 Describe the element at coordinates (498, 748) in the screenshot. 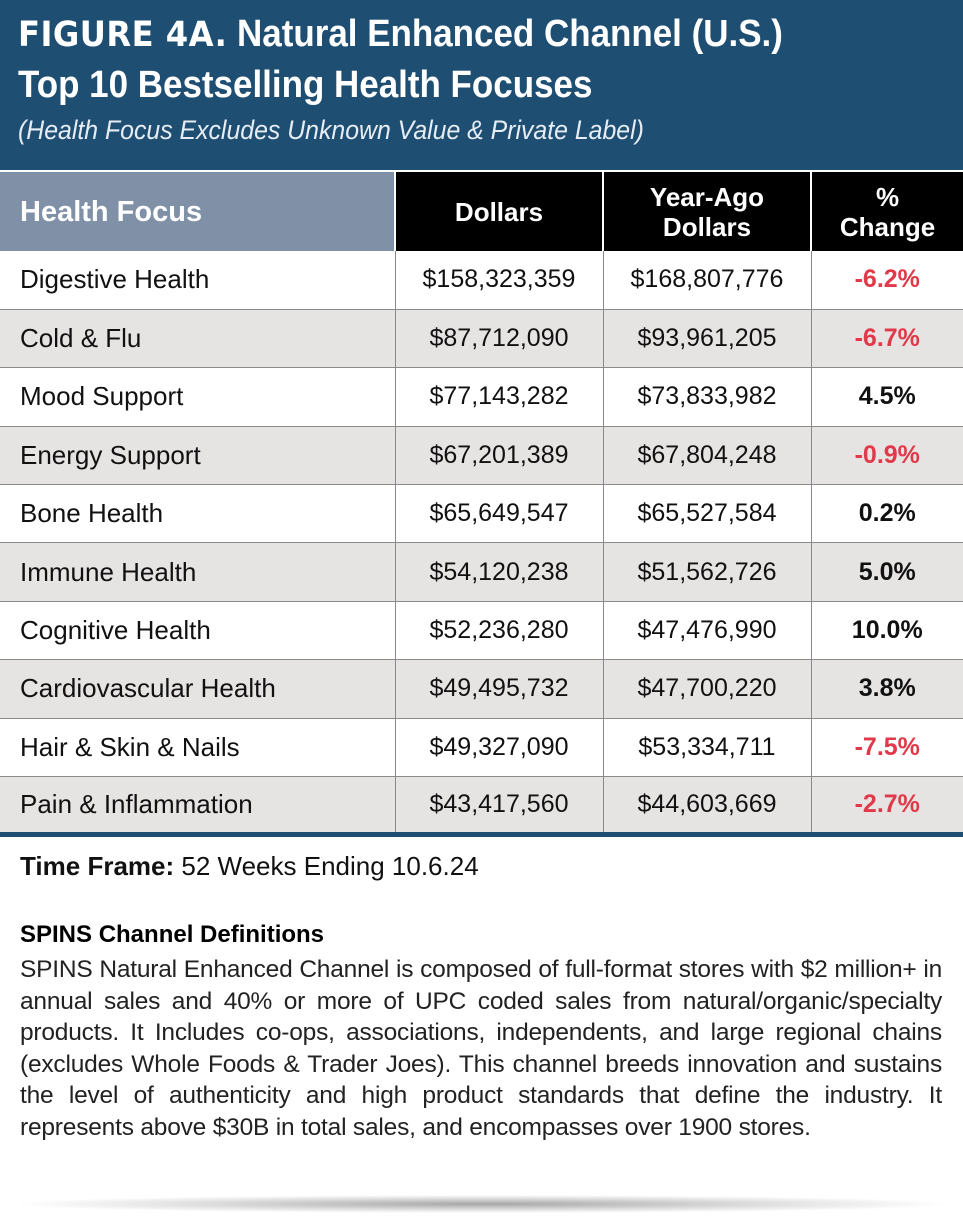

I see `dollars-cell: $49,327,090` at that location.